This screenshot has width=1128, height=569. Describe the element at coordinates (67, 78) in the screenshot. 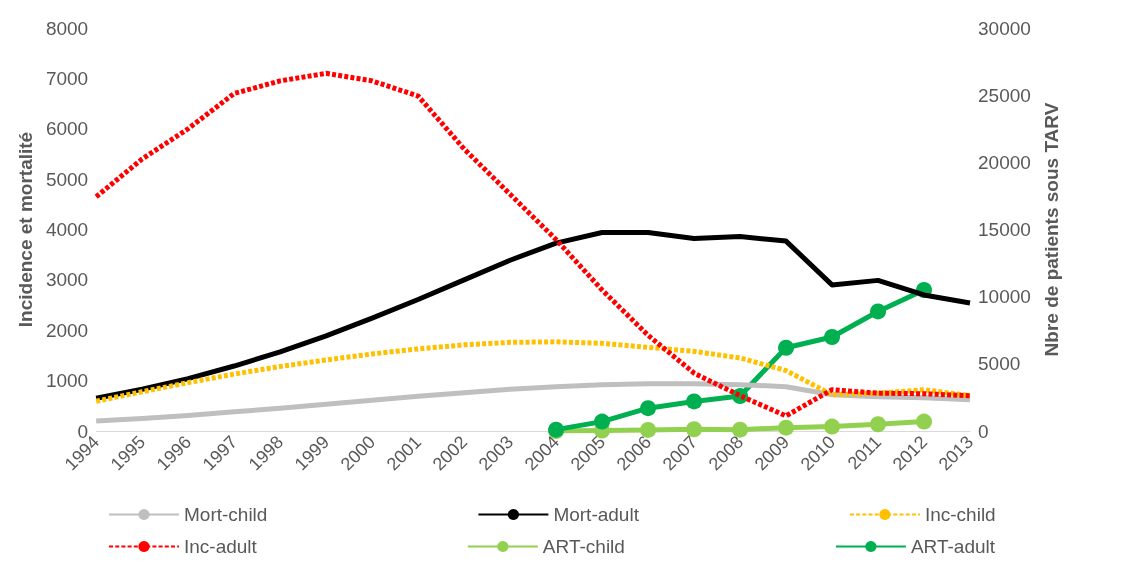

I see `y-tick-label: 7000` at that location.